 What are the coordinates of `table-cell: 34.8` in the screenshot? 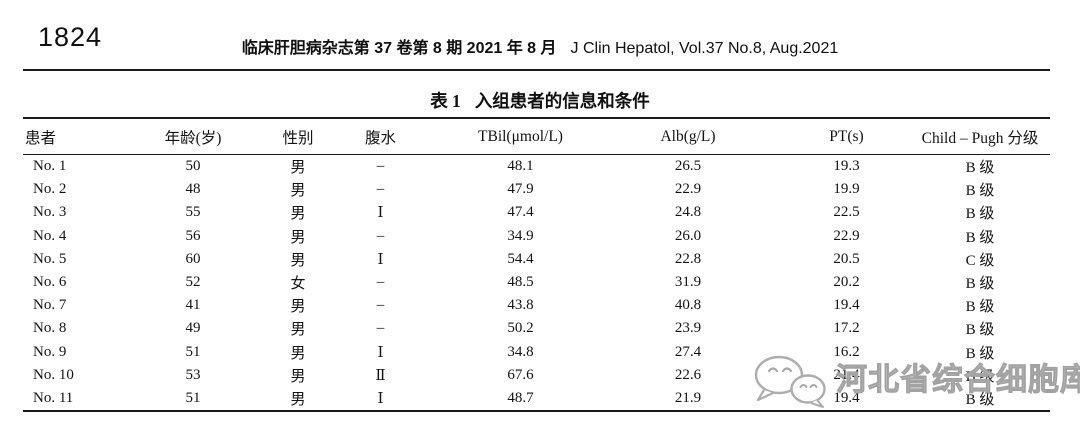 It's located at (520, 351).